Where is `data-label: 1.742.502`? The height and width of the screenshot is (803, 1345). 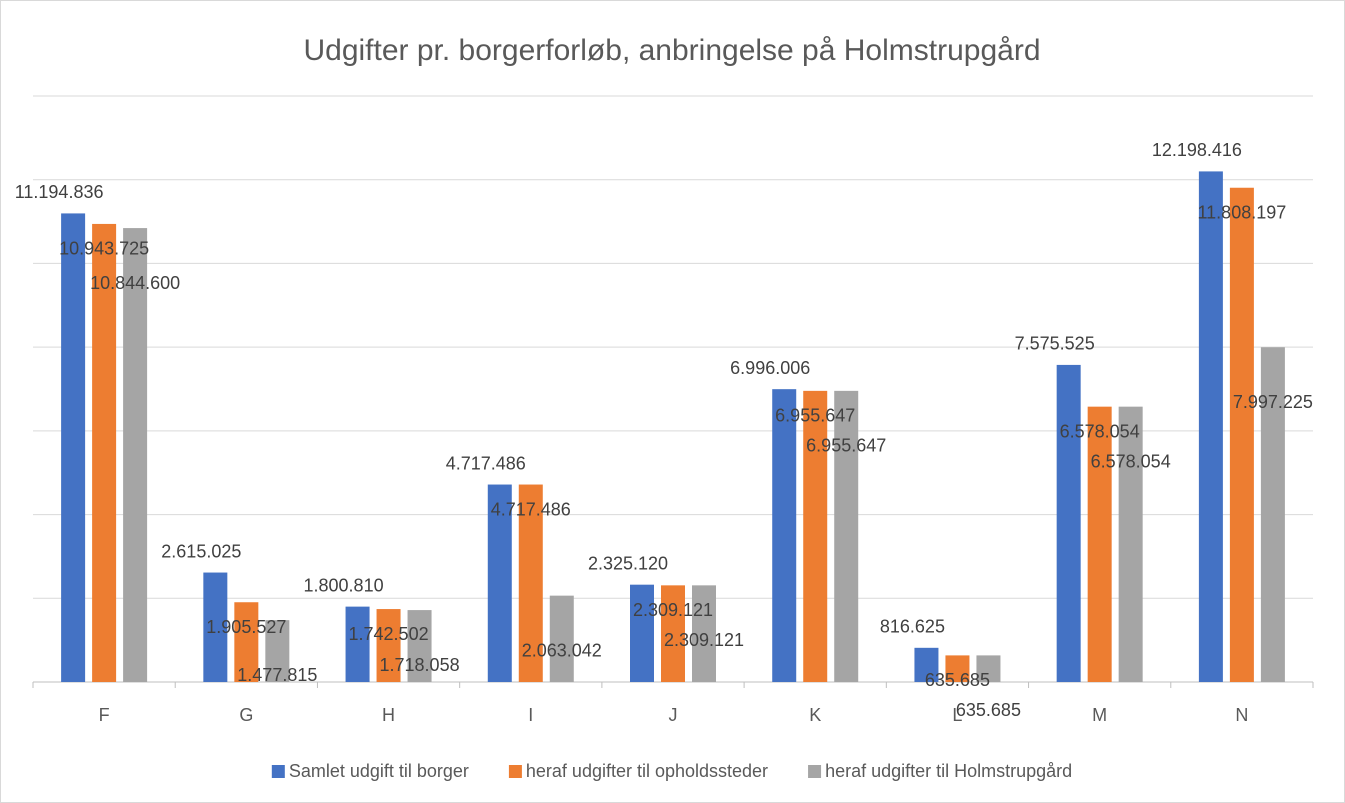 data-label: 1.742.502 is located at coordinates (389, 634).